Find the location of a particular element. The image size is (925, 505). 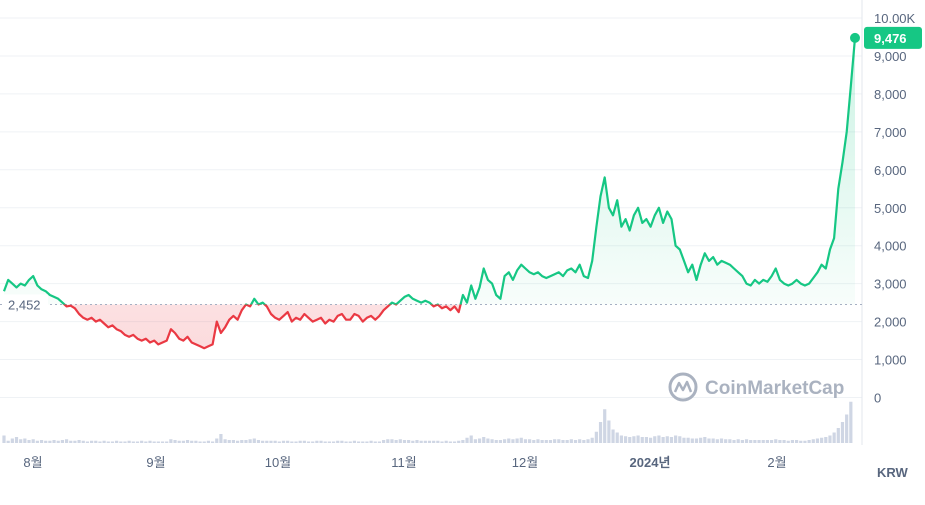

y-tick-label: 10.00K is located at coordinates (895, 18).